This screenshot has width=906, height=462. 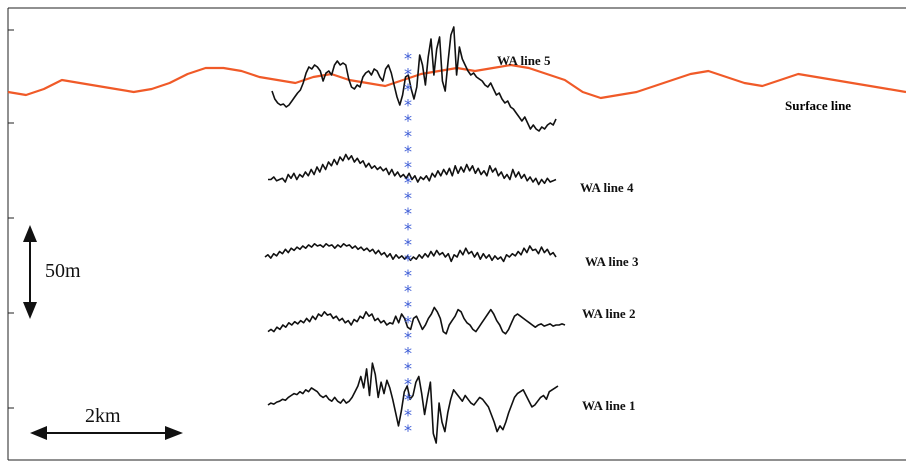 I want to click on marker-column: *************************, so click(x=408, y=244).